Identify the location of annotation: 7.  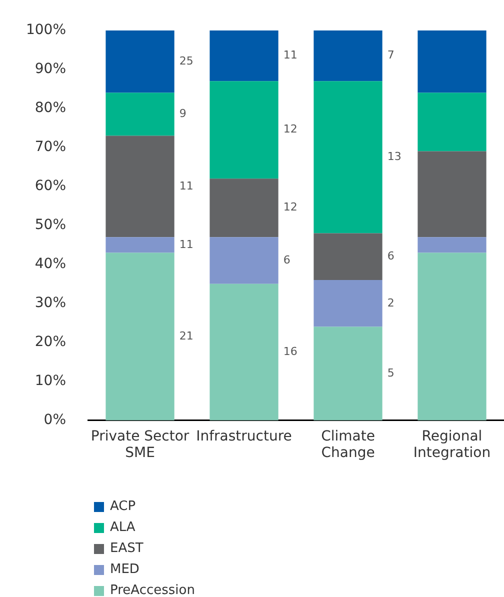
(390, 55).